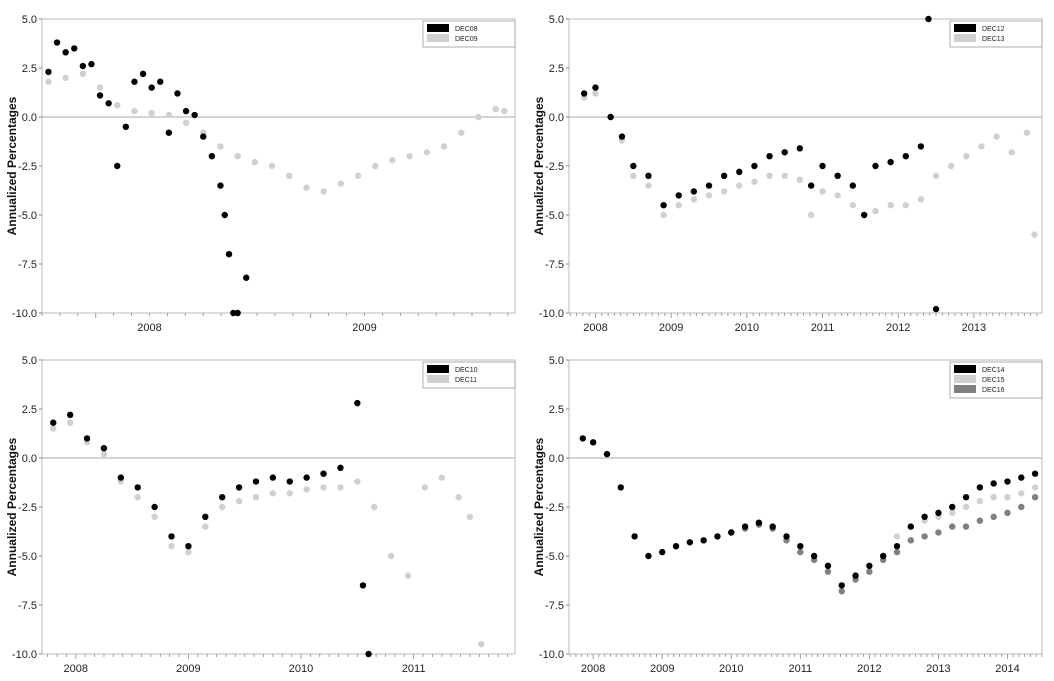 The image size is (1054, 681). Describe the element at coordinates (747, 328) in the screenshot. I see `x-tick-label: 2010` at that location.